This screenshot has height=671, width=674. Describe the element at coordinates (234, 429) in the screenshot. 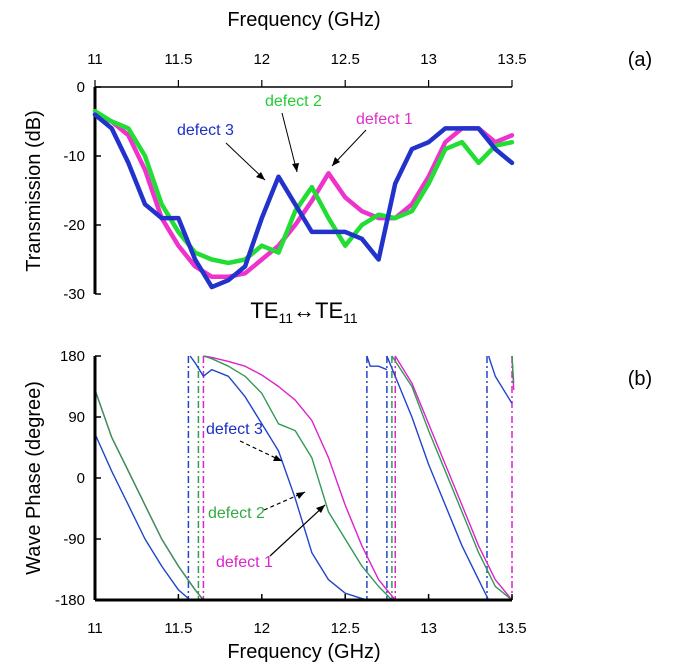

I see `b-annotation-defect-3: defect 3` at that location.